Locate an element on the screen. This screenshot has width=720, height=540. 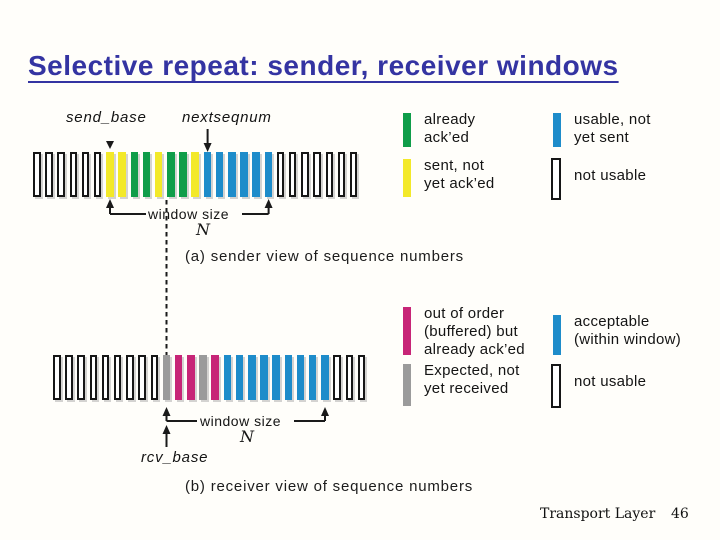
legend-label: already is located at coordinates (450, 119).